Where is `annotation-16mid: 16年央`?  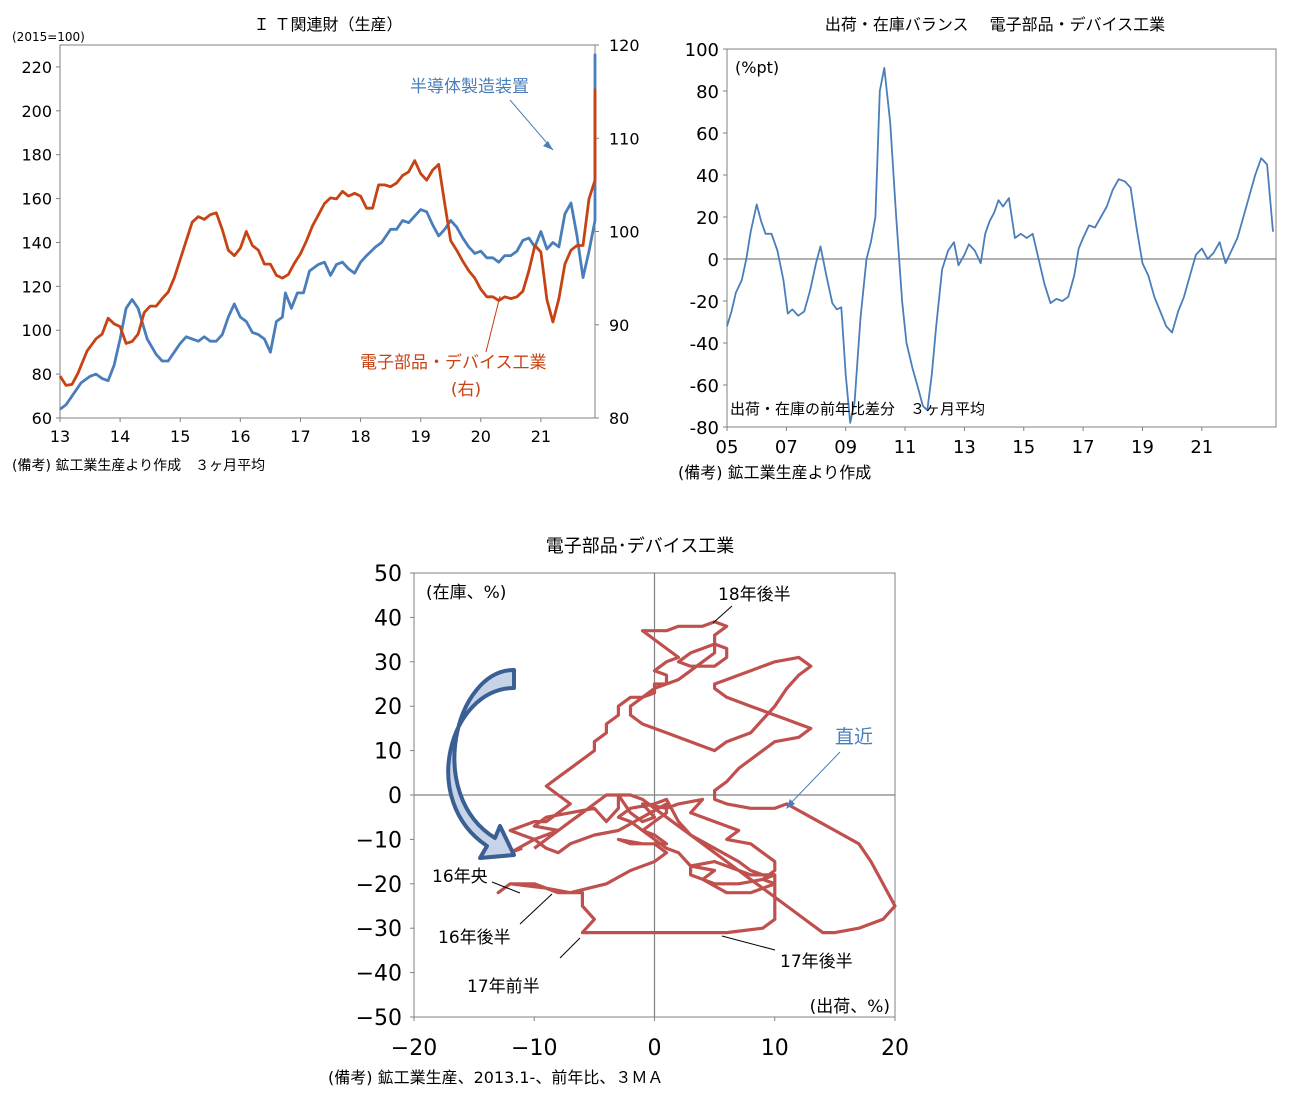
annotation-16mid: 16年央 is located at coordinates (460, 877).